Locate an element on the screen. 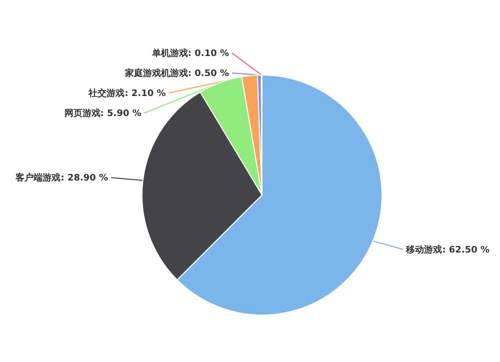 The width and height of the screenshot is (500, 362). slice-label: 单机游戏: 0.10 % is located at coordinates (189, 53).